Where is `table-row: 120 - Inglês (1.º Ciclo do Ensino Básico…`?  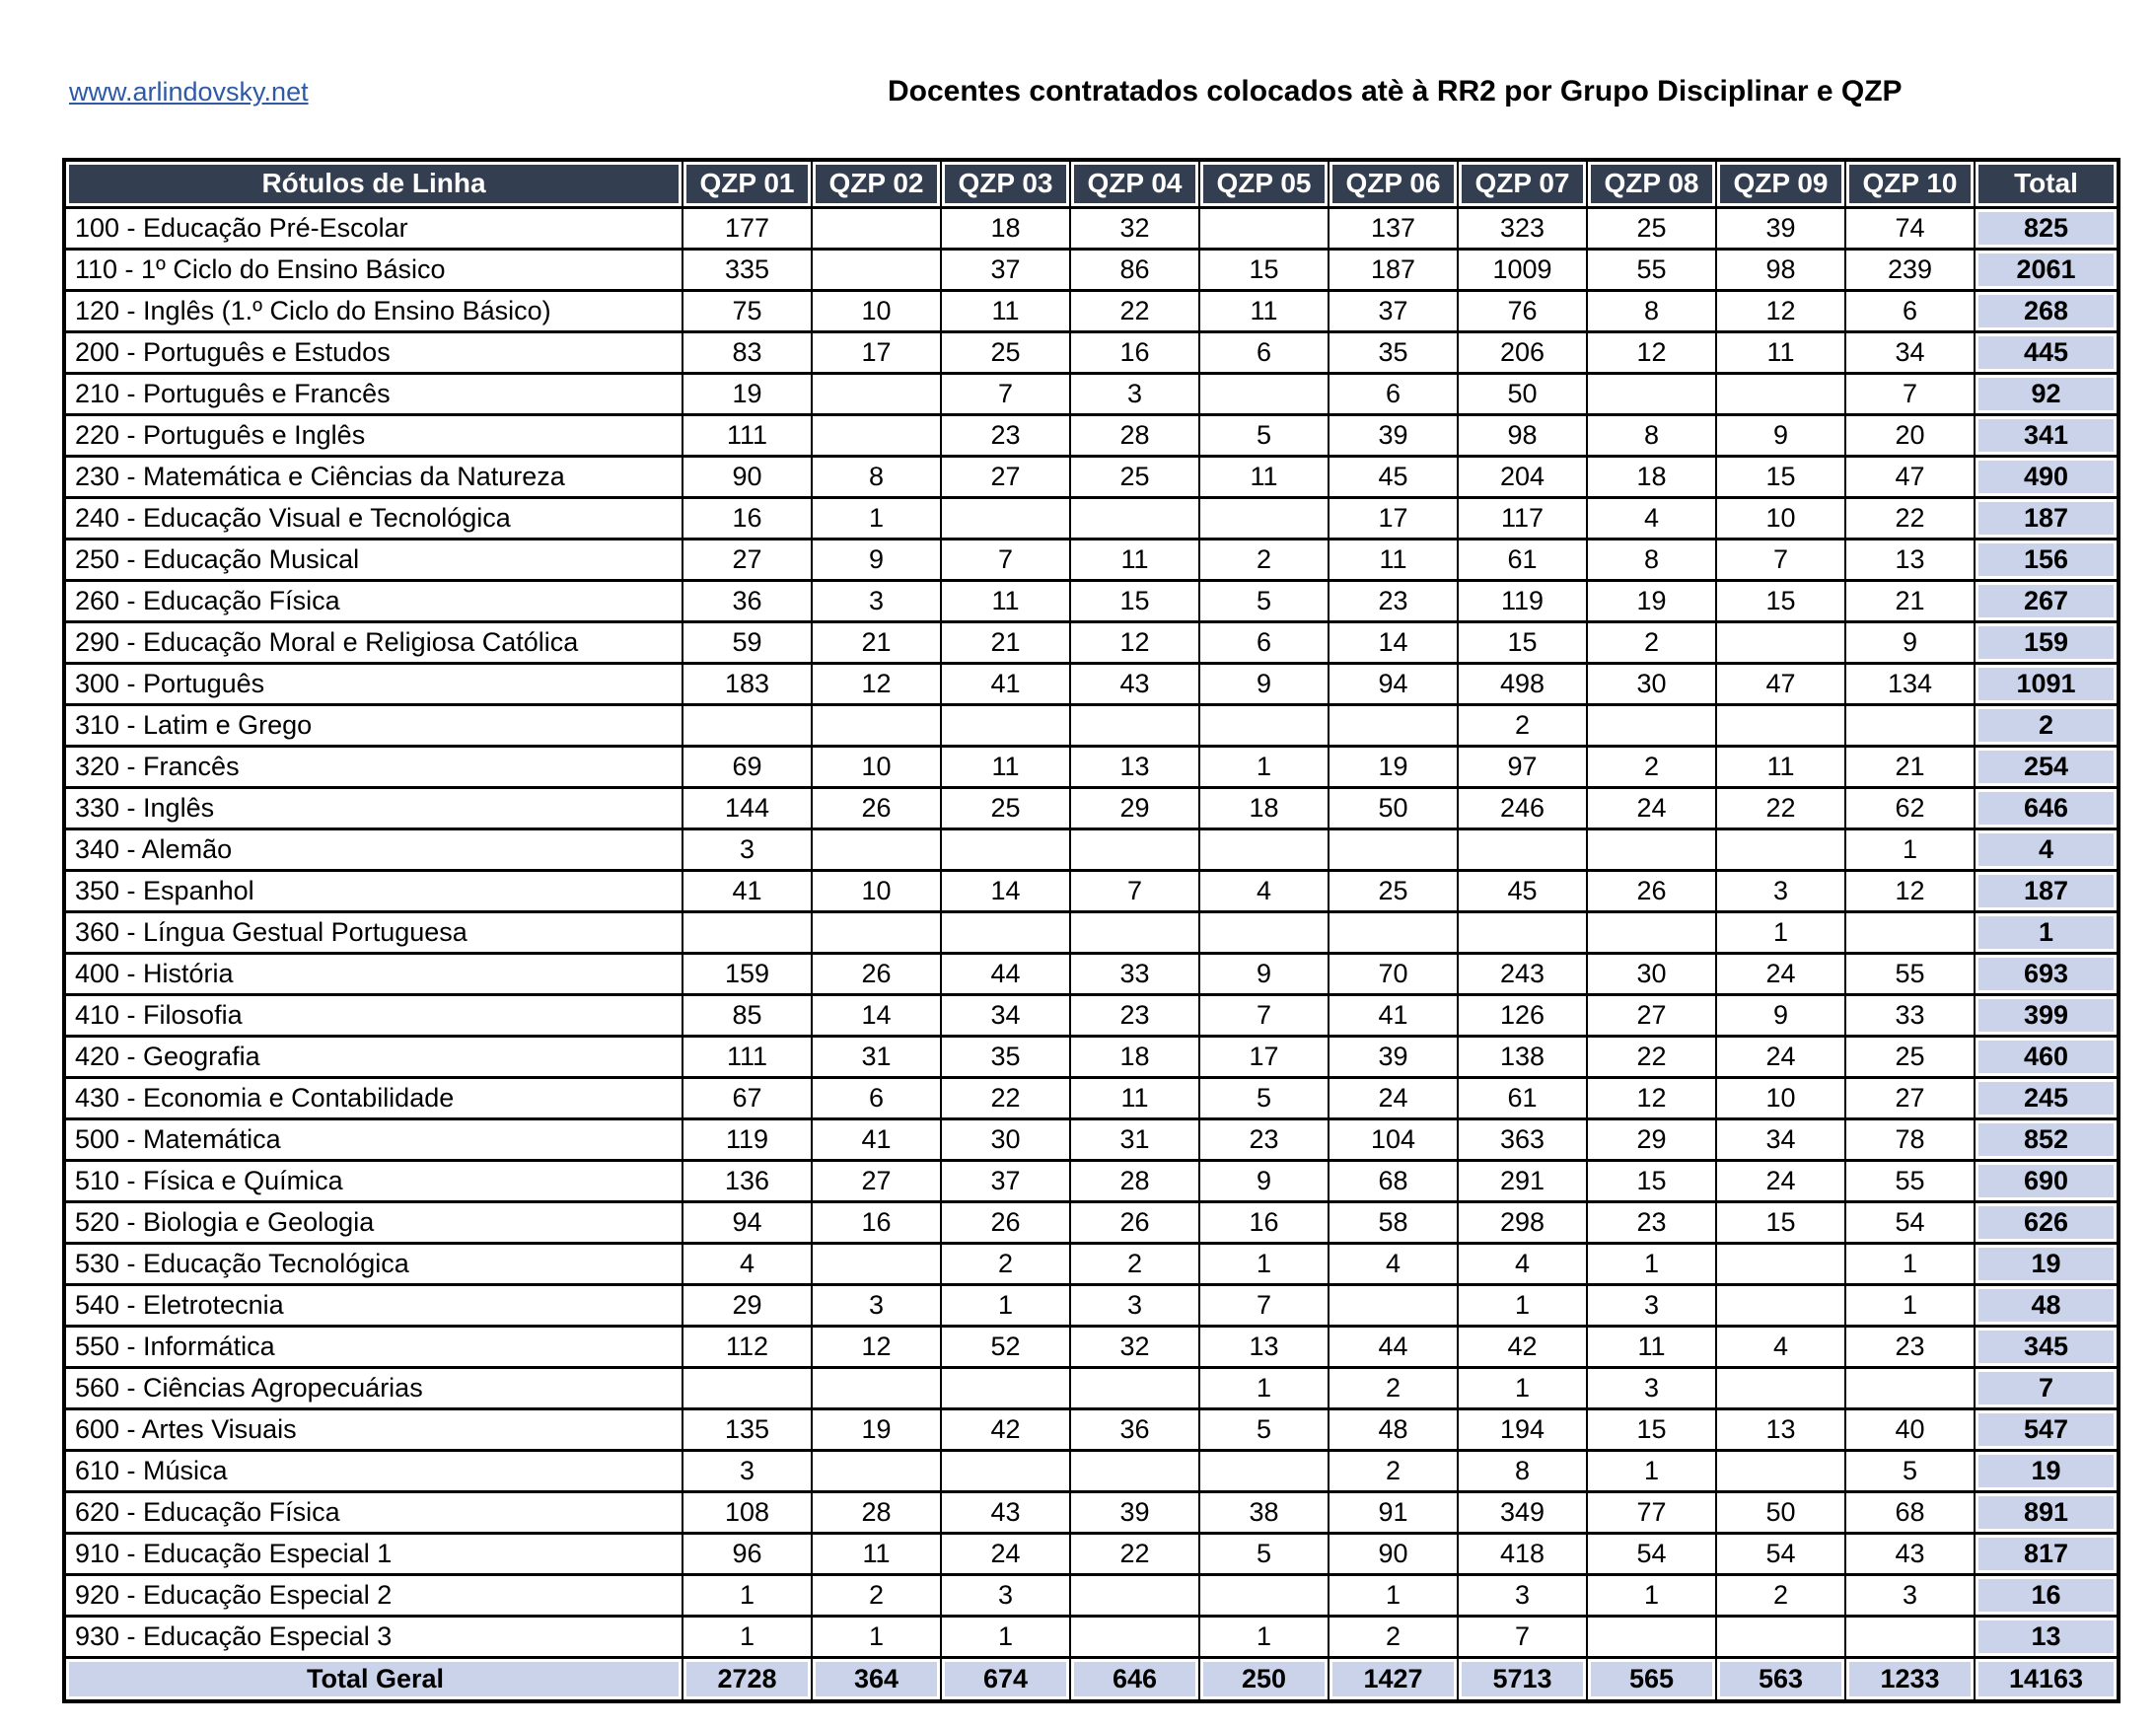 table-row: 120 - Inglês (1.º Ciclo do Ensino Básico… is located at coordinates (1091, 310).